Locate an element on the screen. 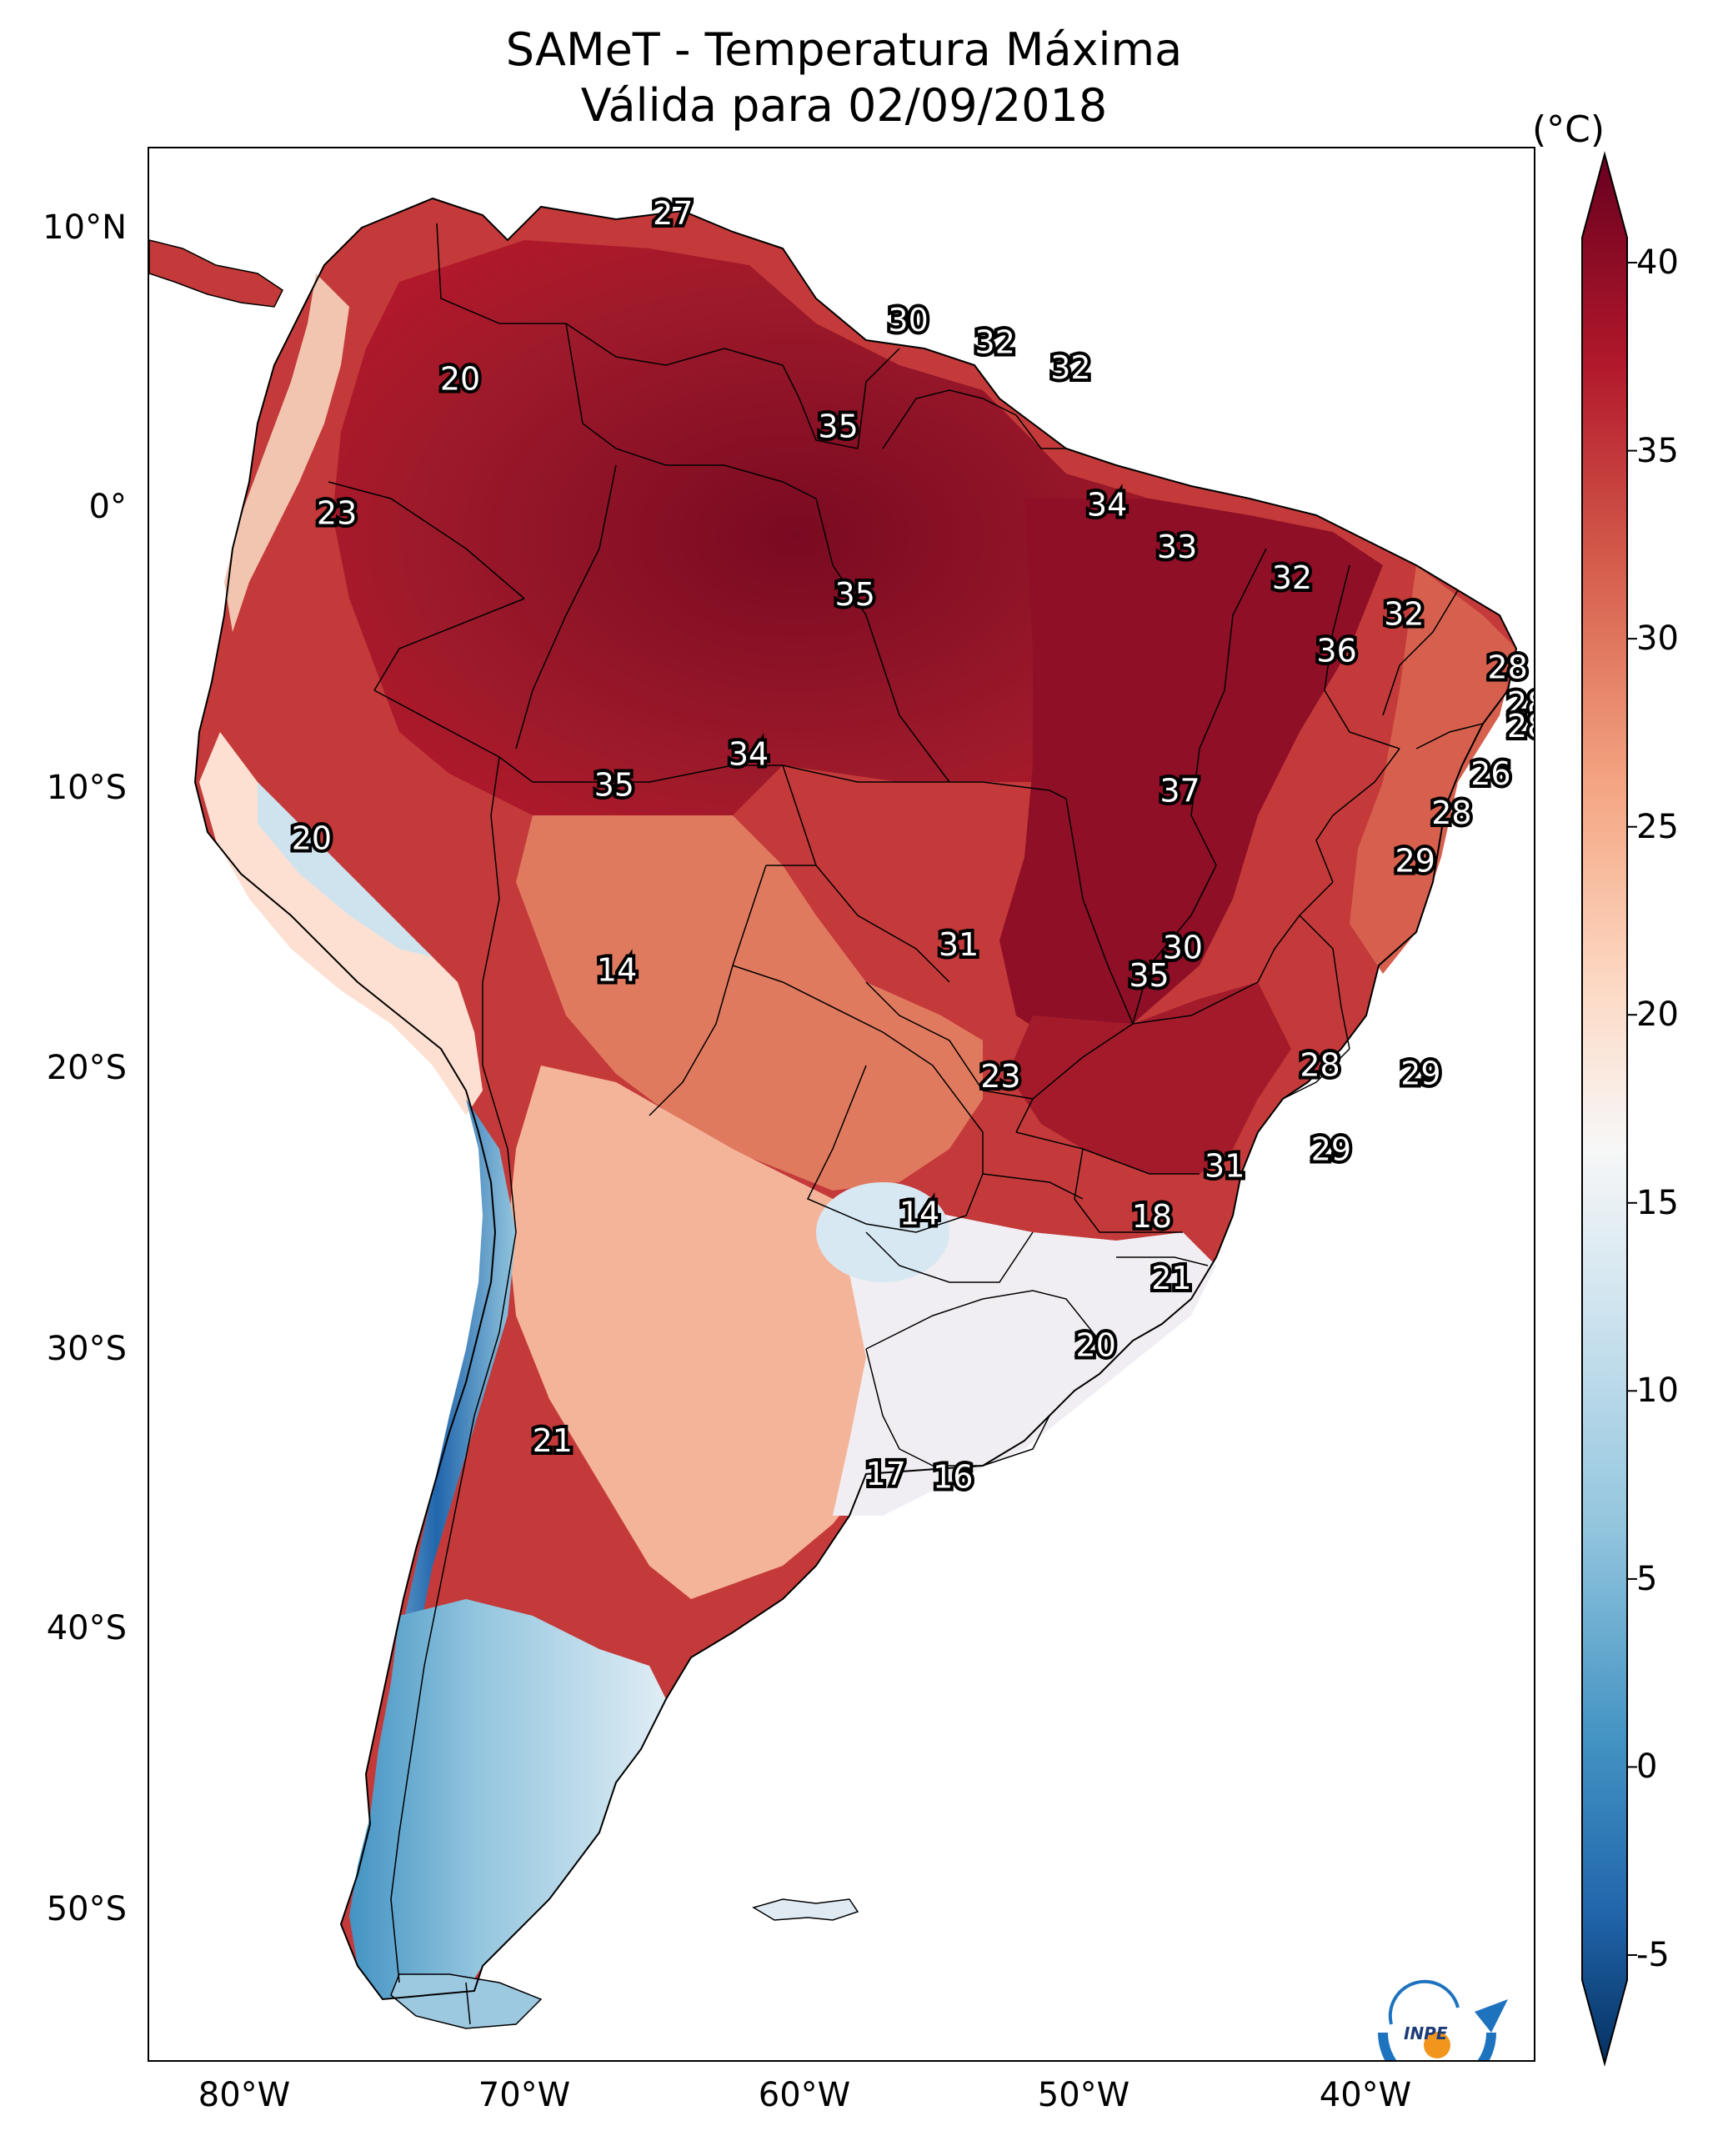  temperature-label: 26 is located at coordinates (1490, 773).